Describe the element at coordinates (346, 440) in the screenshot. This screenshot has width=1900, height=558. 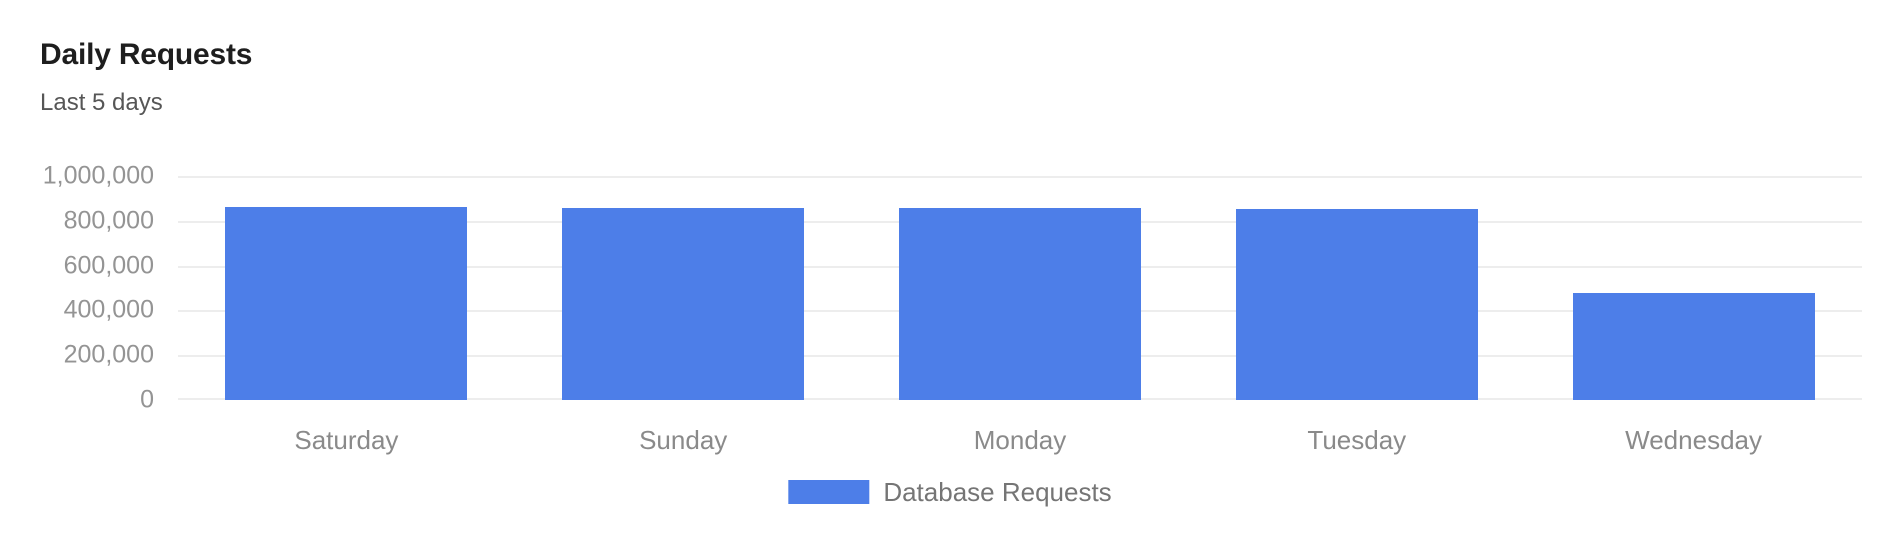
I see `x-axis-label-saturday: Saturday` at that location.